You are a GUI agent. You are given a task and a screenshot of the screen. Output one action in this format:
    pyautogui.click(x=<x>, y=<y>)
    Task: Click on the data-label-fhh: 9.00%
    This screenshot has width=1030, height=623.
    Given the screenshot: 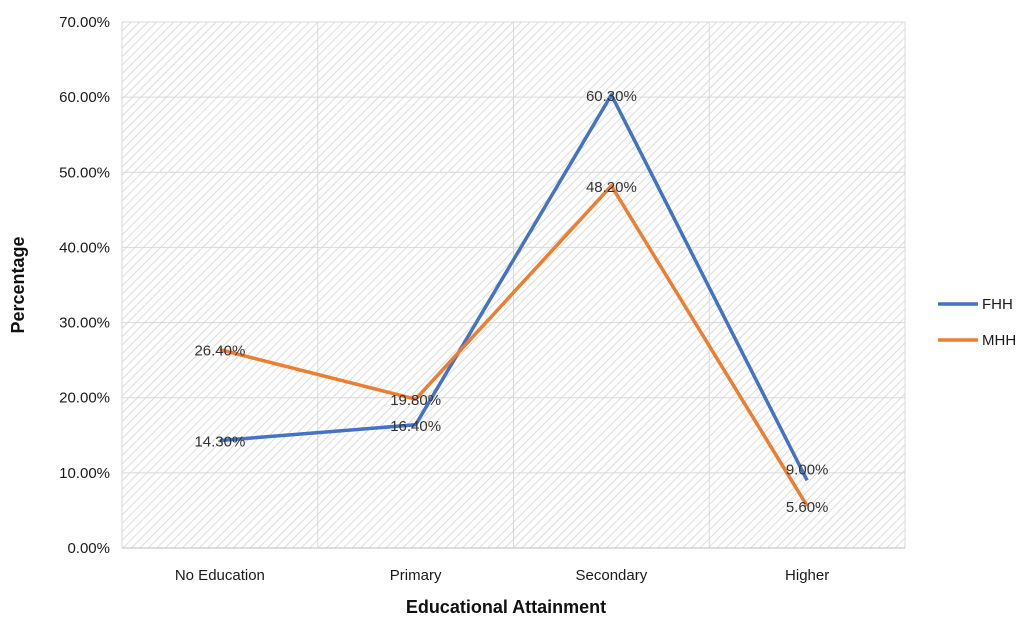 What is the action you would take?
    pyautogui.click(x=807, y=469)
    